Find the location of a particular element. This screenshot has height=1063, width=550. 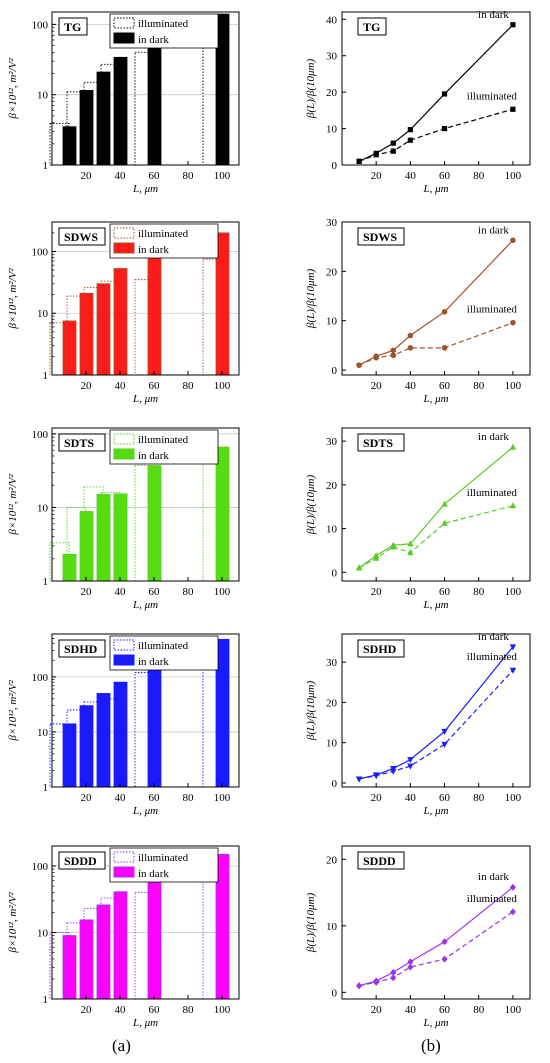

ratio-panel-sdhd is located at coordinates (436, 710).